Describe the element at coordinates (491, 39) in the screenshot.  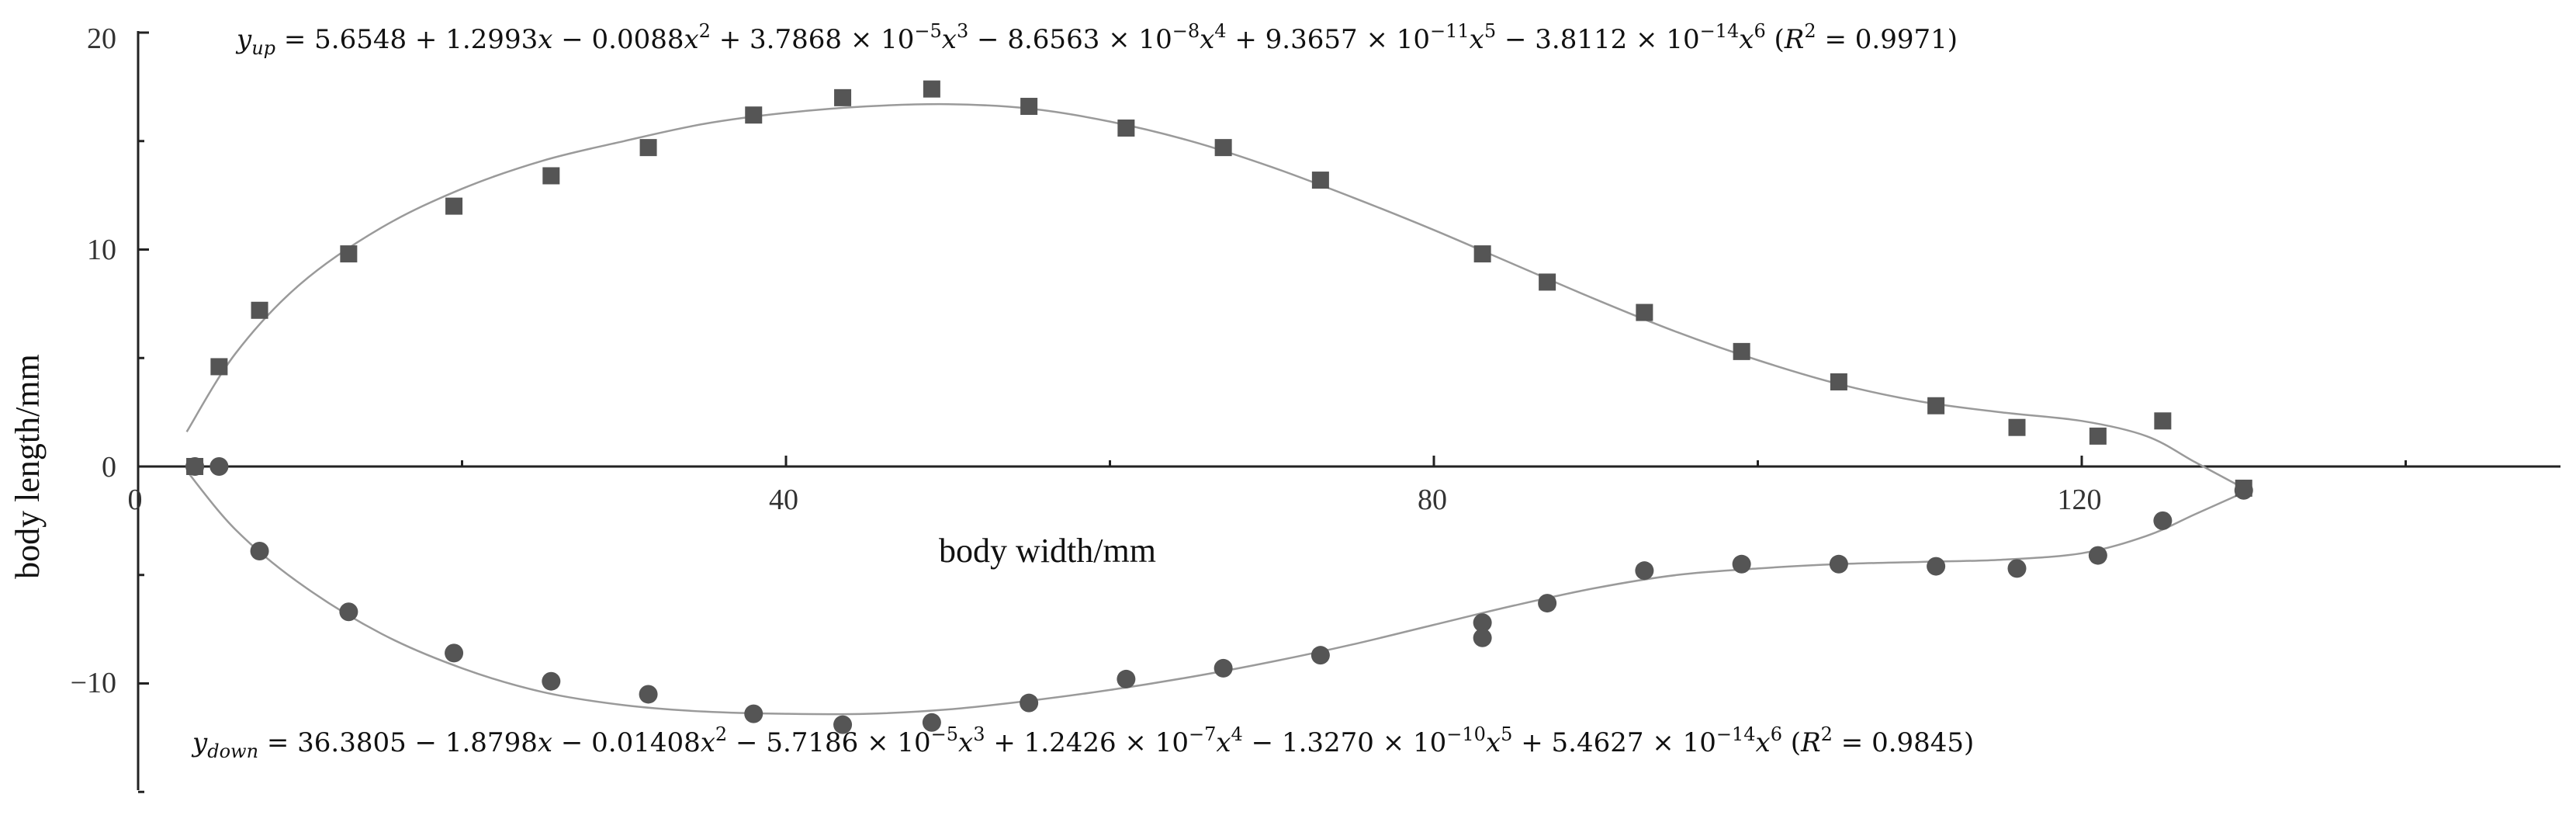
I see `eq-coefficient: 1.2993` at that location.